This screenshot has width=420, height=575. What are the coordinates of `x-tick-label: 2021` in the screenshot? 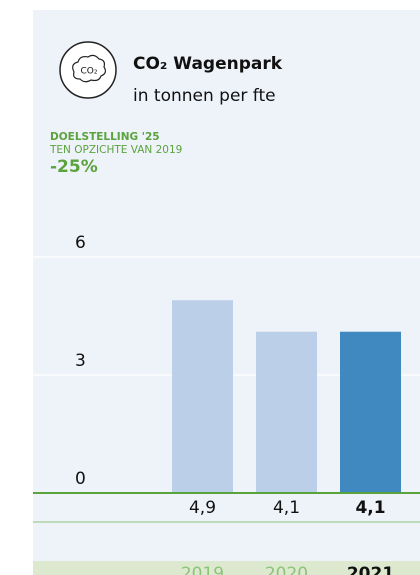 It's located at (370, 569).